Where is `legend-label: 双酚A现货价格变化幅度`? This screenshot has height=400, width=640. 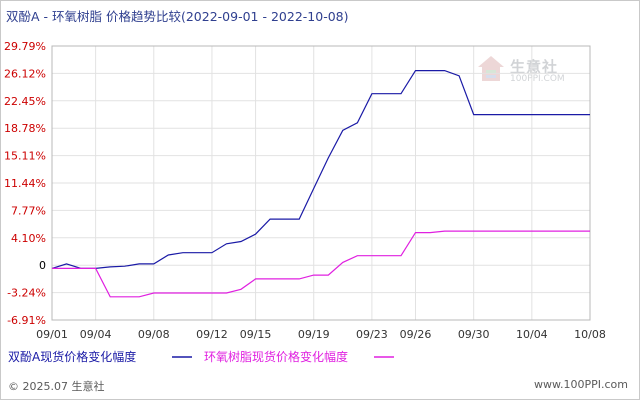
legend-label: 双酚A现货价格变化幅度 is located at coordinates (72, 356).